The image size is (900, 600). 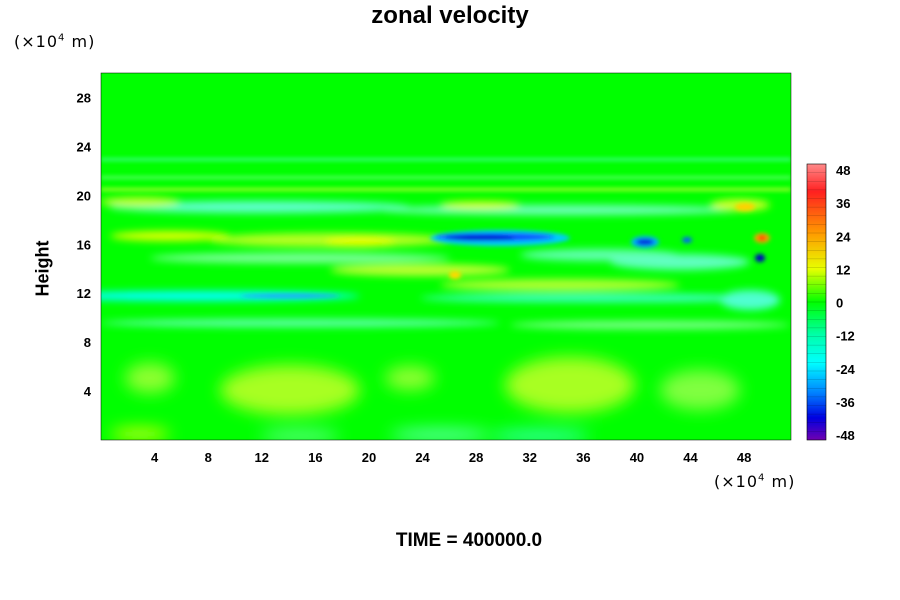 I want to click on colorbar-tick-label: 48, so click(x=843, y=170).